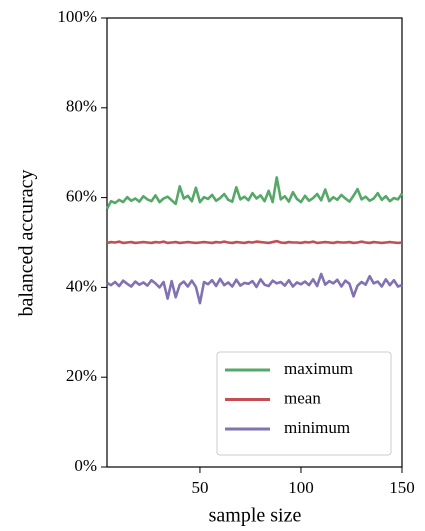  Describe the element at coordinates (81, 285) in the screenshot. I see `y-tick-label: 40%` at that location.